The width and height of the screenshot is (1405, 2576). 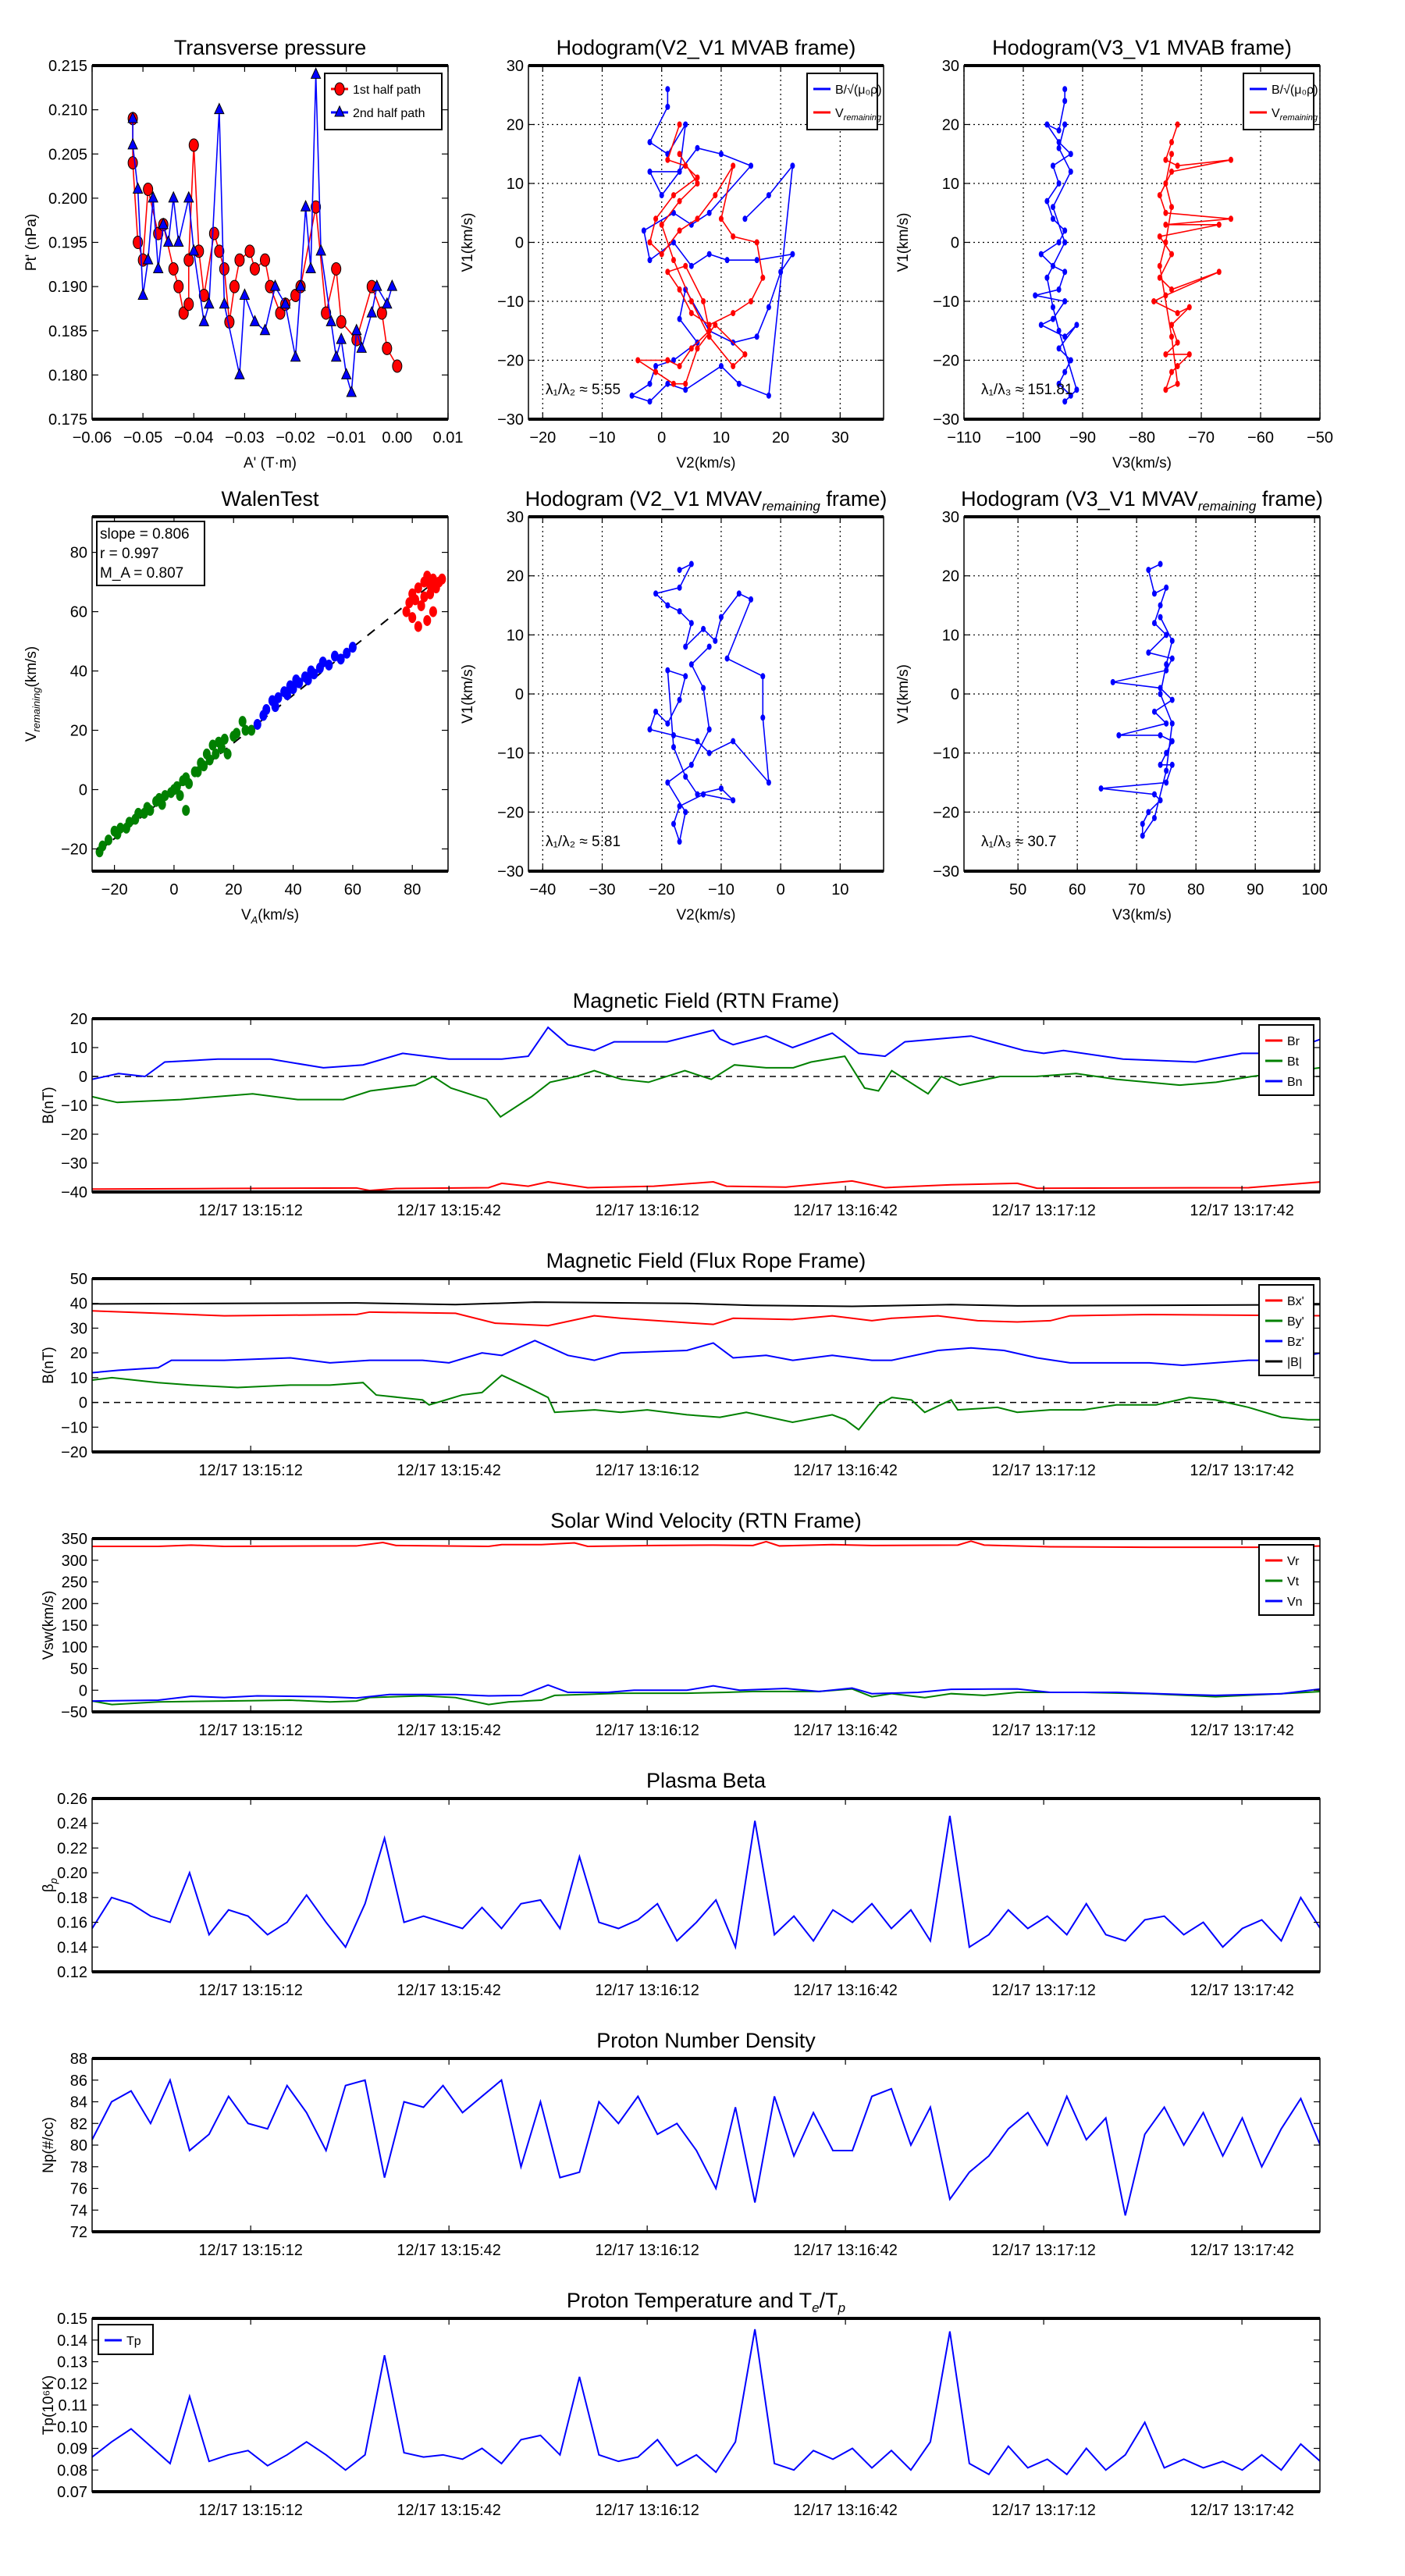 I want to click on x-axis-label-text: V2(km/s), so click(x=707, y=915).